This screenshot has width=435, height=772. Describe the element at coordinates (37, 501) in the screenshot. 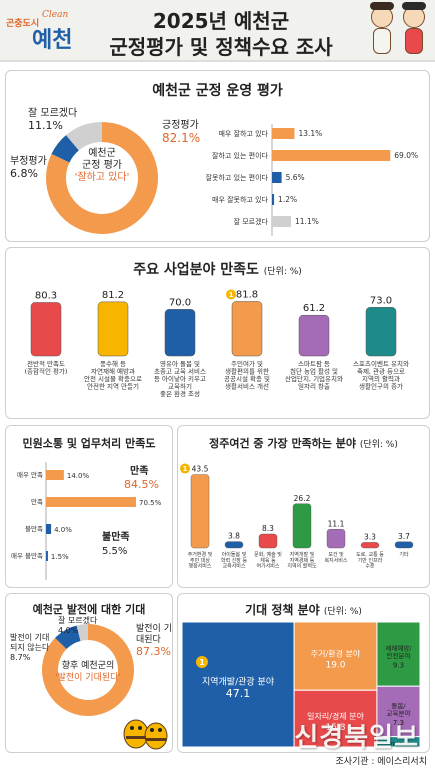

I see `hbar2-cat-1: 만족` at that location.